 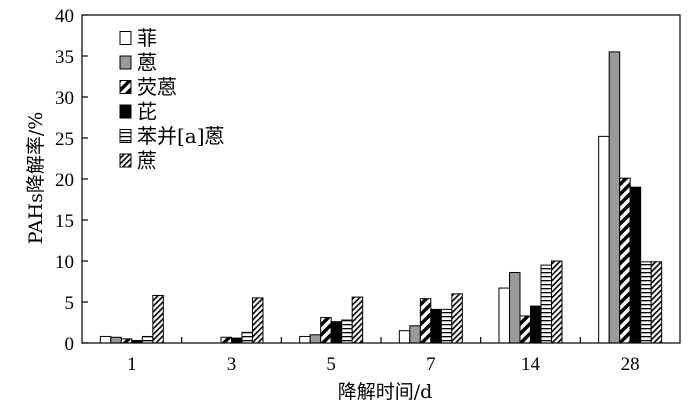 I want to click on y-tick-label: 30, so click(x=64, y=98).